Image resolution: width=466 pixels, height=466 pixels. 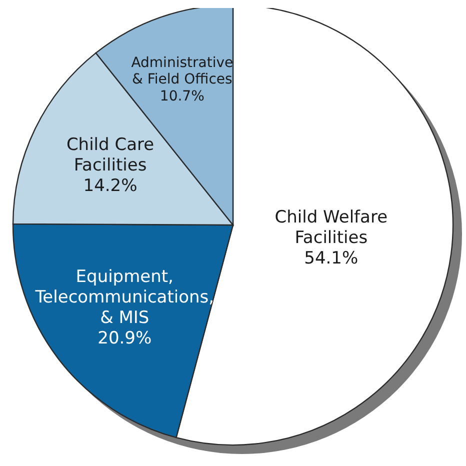 I want to click on data-label: 54.1%, so click(x=331, y=258).